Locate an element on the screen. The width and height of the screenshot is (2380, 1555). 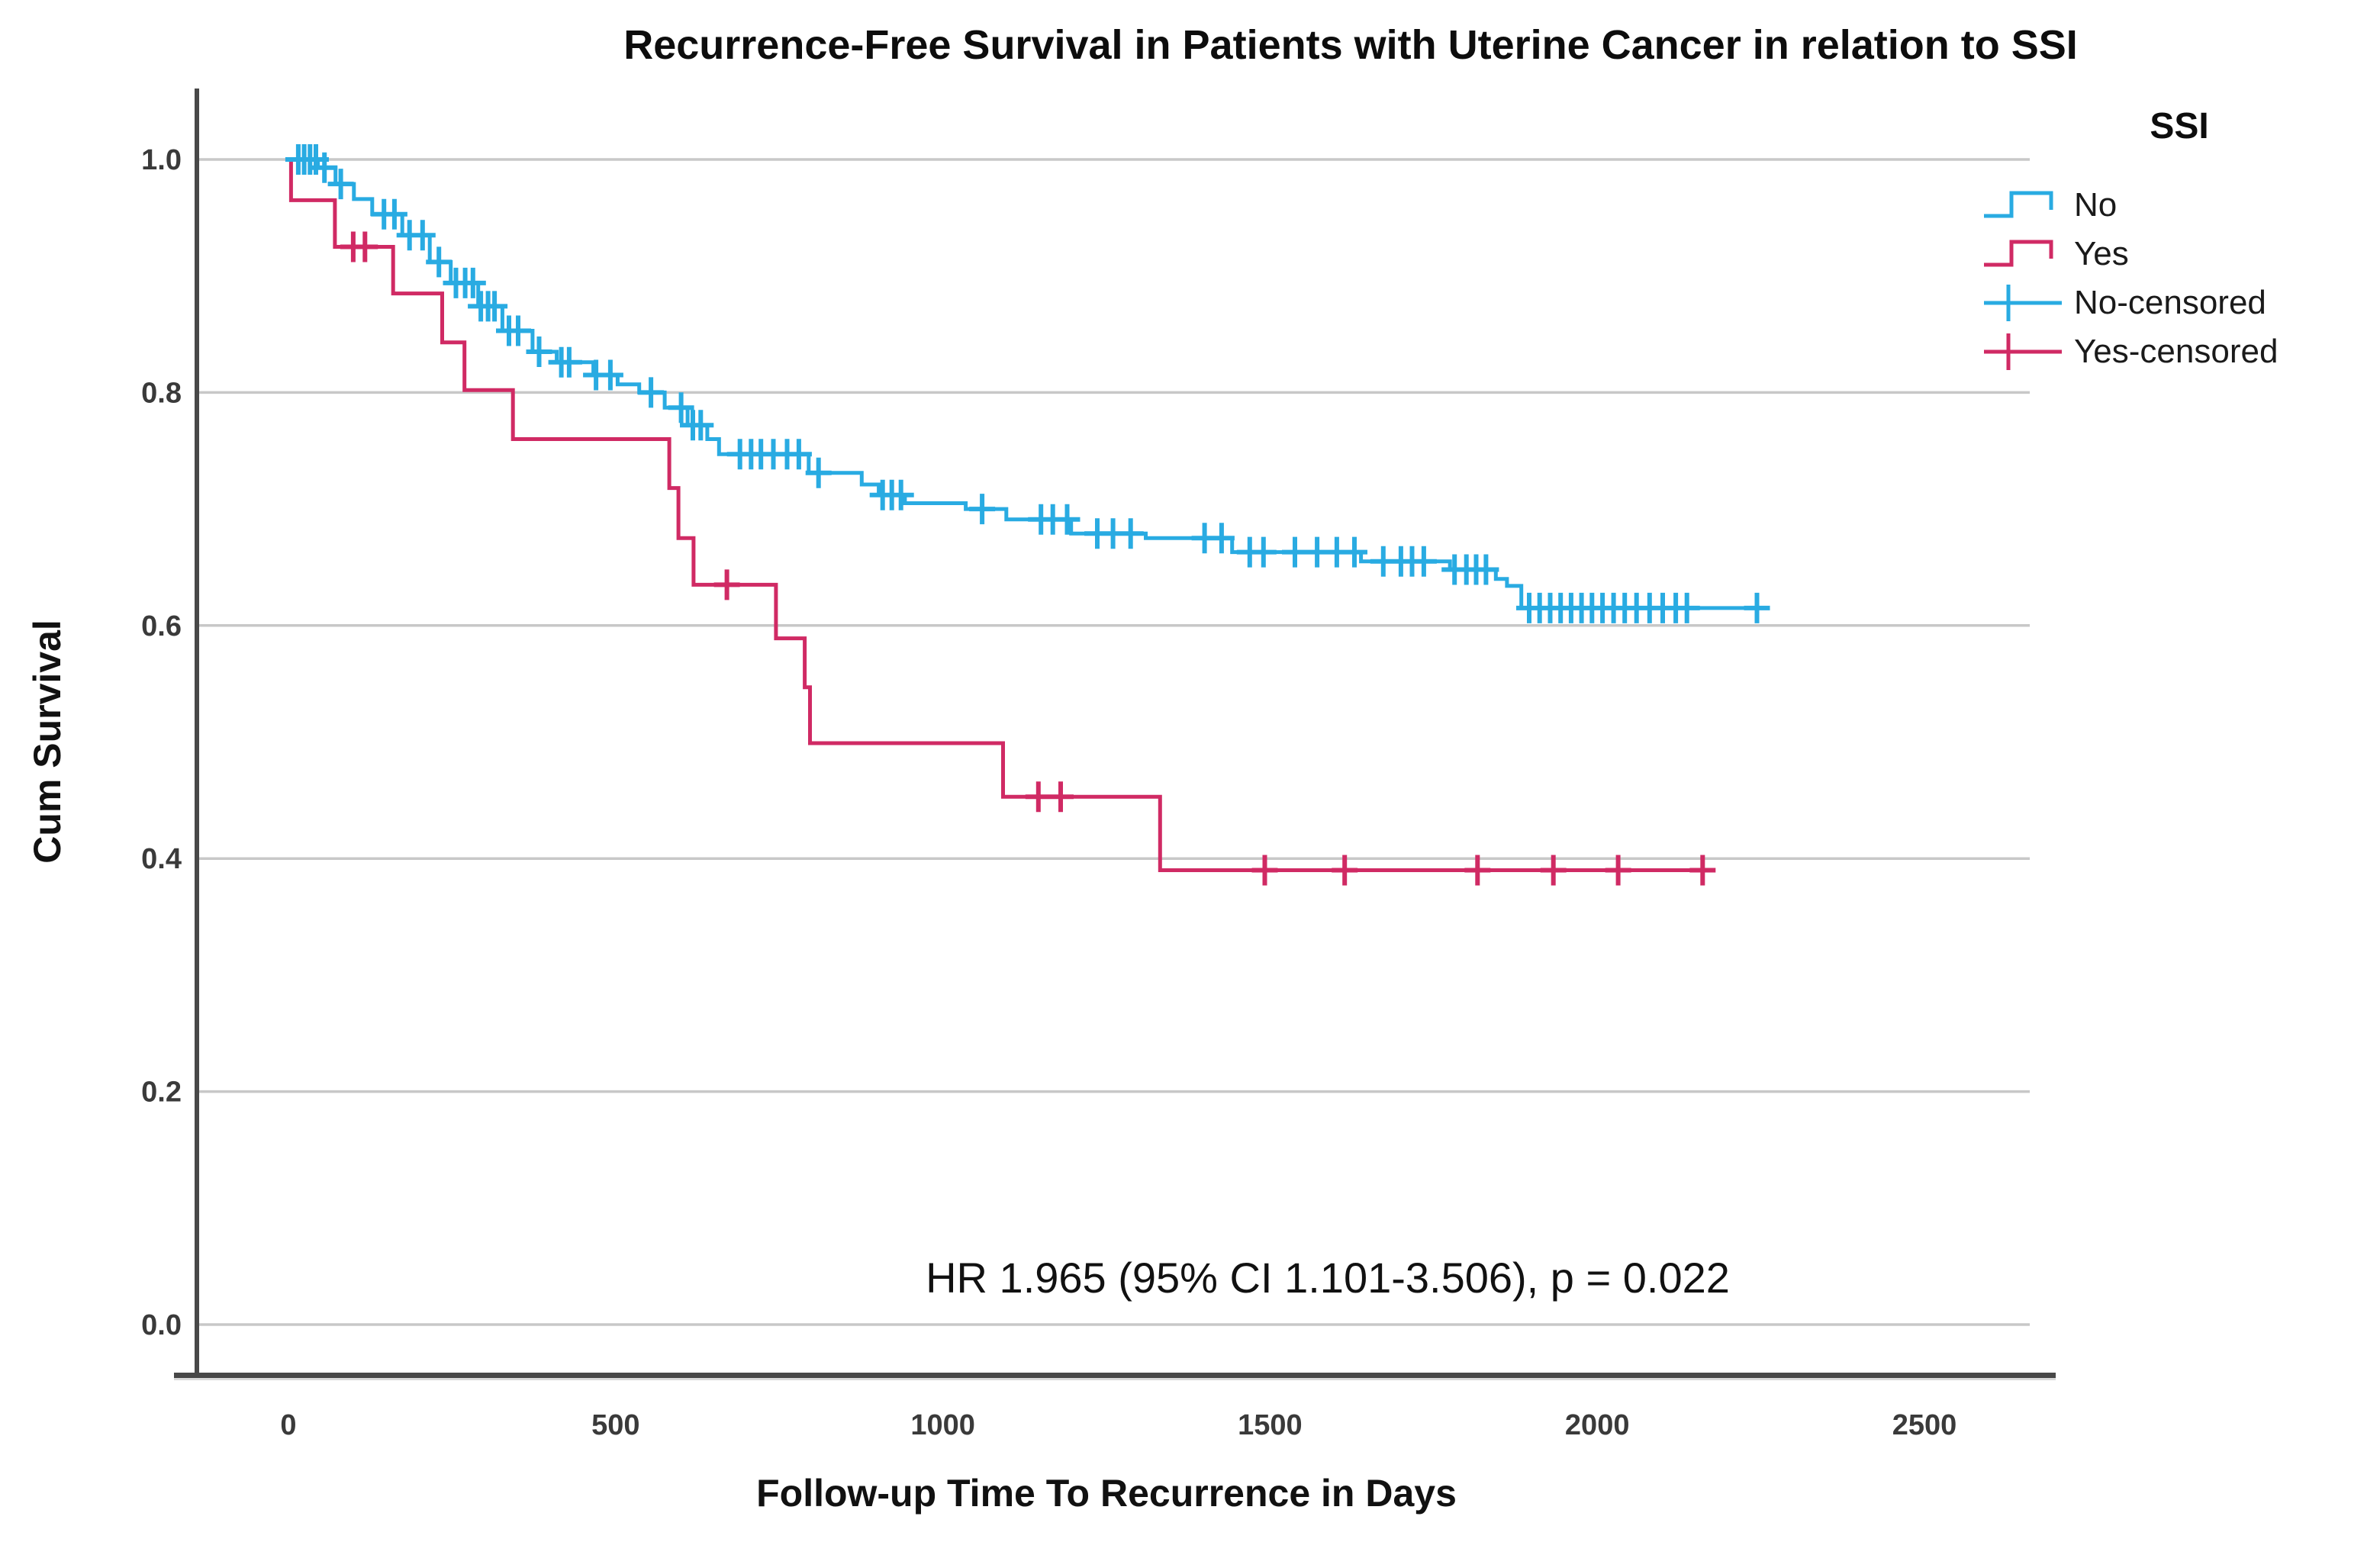
legend-entry-label: Yes is located at coordinates (2101, 254).